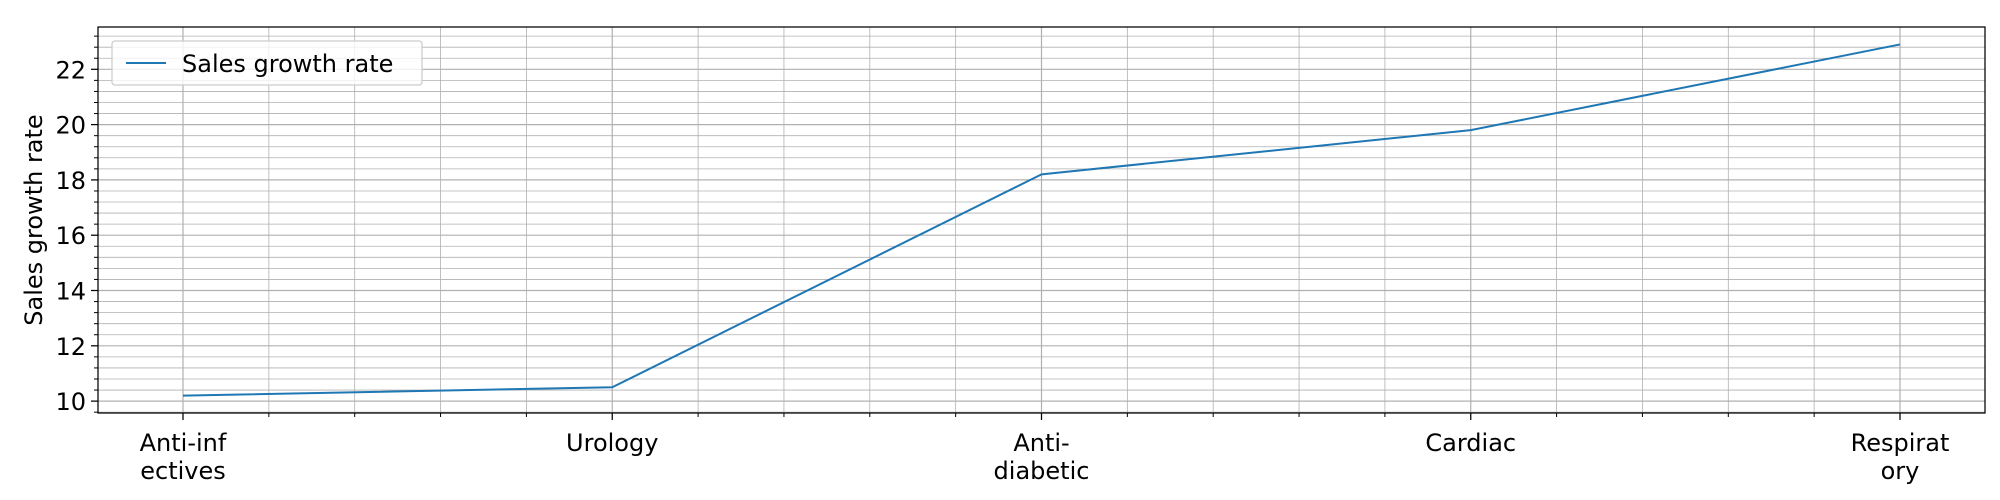 Image resolution: width=2000 pixels, height=500 pixels. Describe the element at coordinates (1041, 443) in the screenshot. I see `x-tick-label-line: Anti-` at that location.